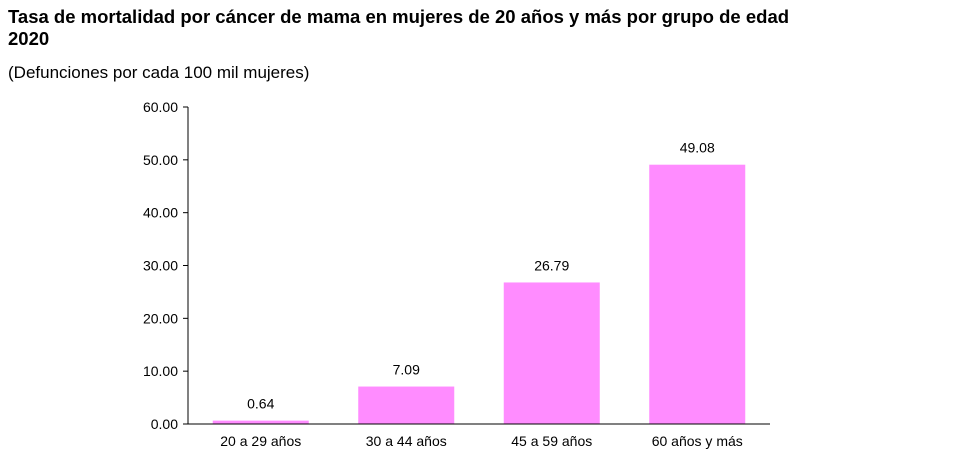 Image resolution: width=968 pixels, height=460 pixels. What do you see at coordinates (160, 371) in the screenshot?
I see `y-tick-label-1: 10.00` at bounding box center [160, 371].